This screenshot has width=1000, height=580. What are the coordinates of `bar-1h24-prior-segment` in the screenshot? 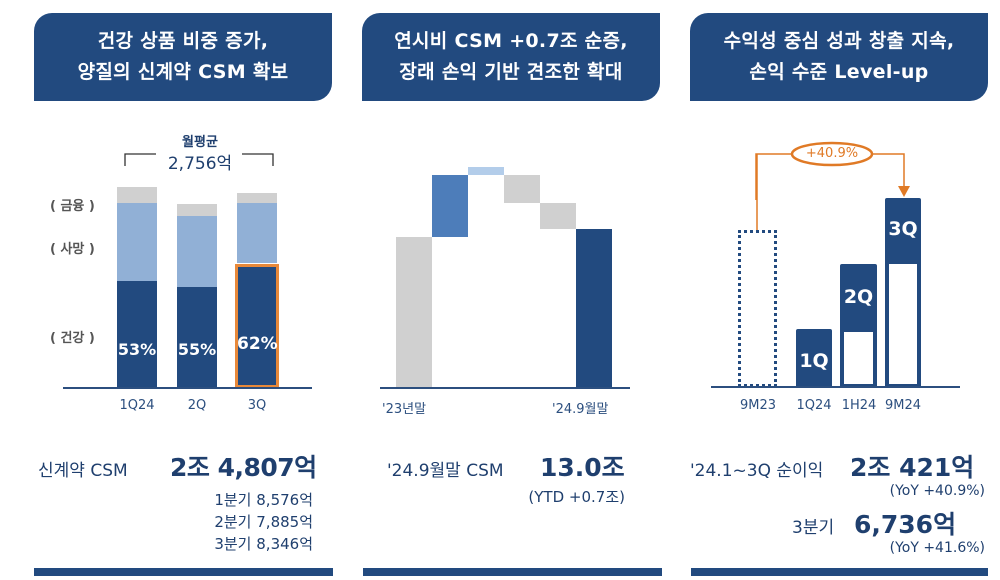 It's located at (858, 358).